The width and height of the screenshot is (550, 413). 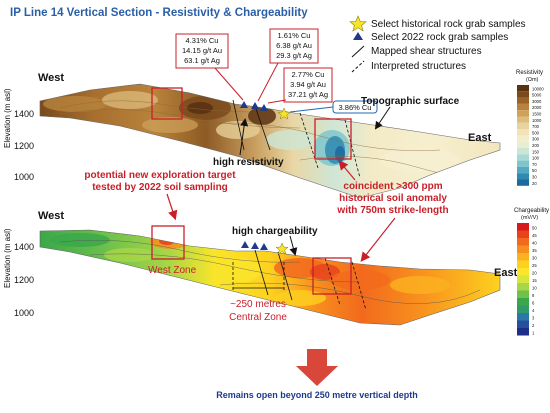 What do you see at coordinates (533, 325) in the screenshot?
I see `chargeability-scale-label: 2` at bounding box center [533, 325].